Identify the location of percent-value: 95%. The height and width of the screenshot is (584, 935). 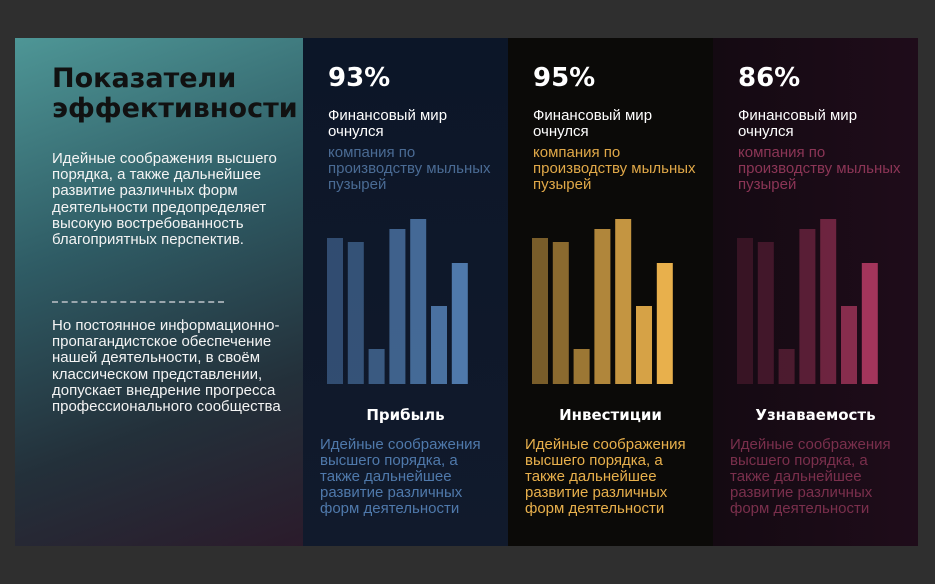
(564, 78).